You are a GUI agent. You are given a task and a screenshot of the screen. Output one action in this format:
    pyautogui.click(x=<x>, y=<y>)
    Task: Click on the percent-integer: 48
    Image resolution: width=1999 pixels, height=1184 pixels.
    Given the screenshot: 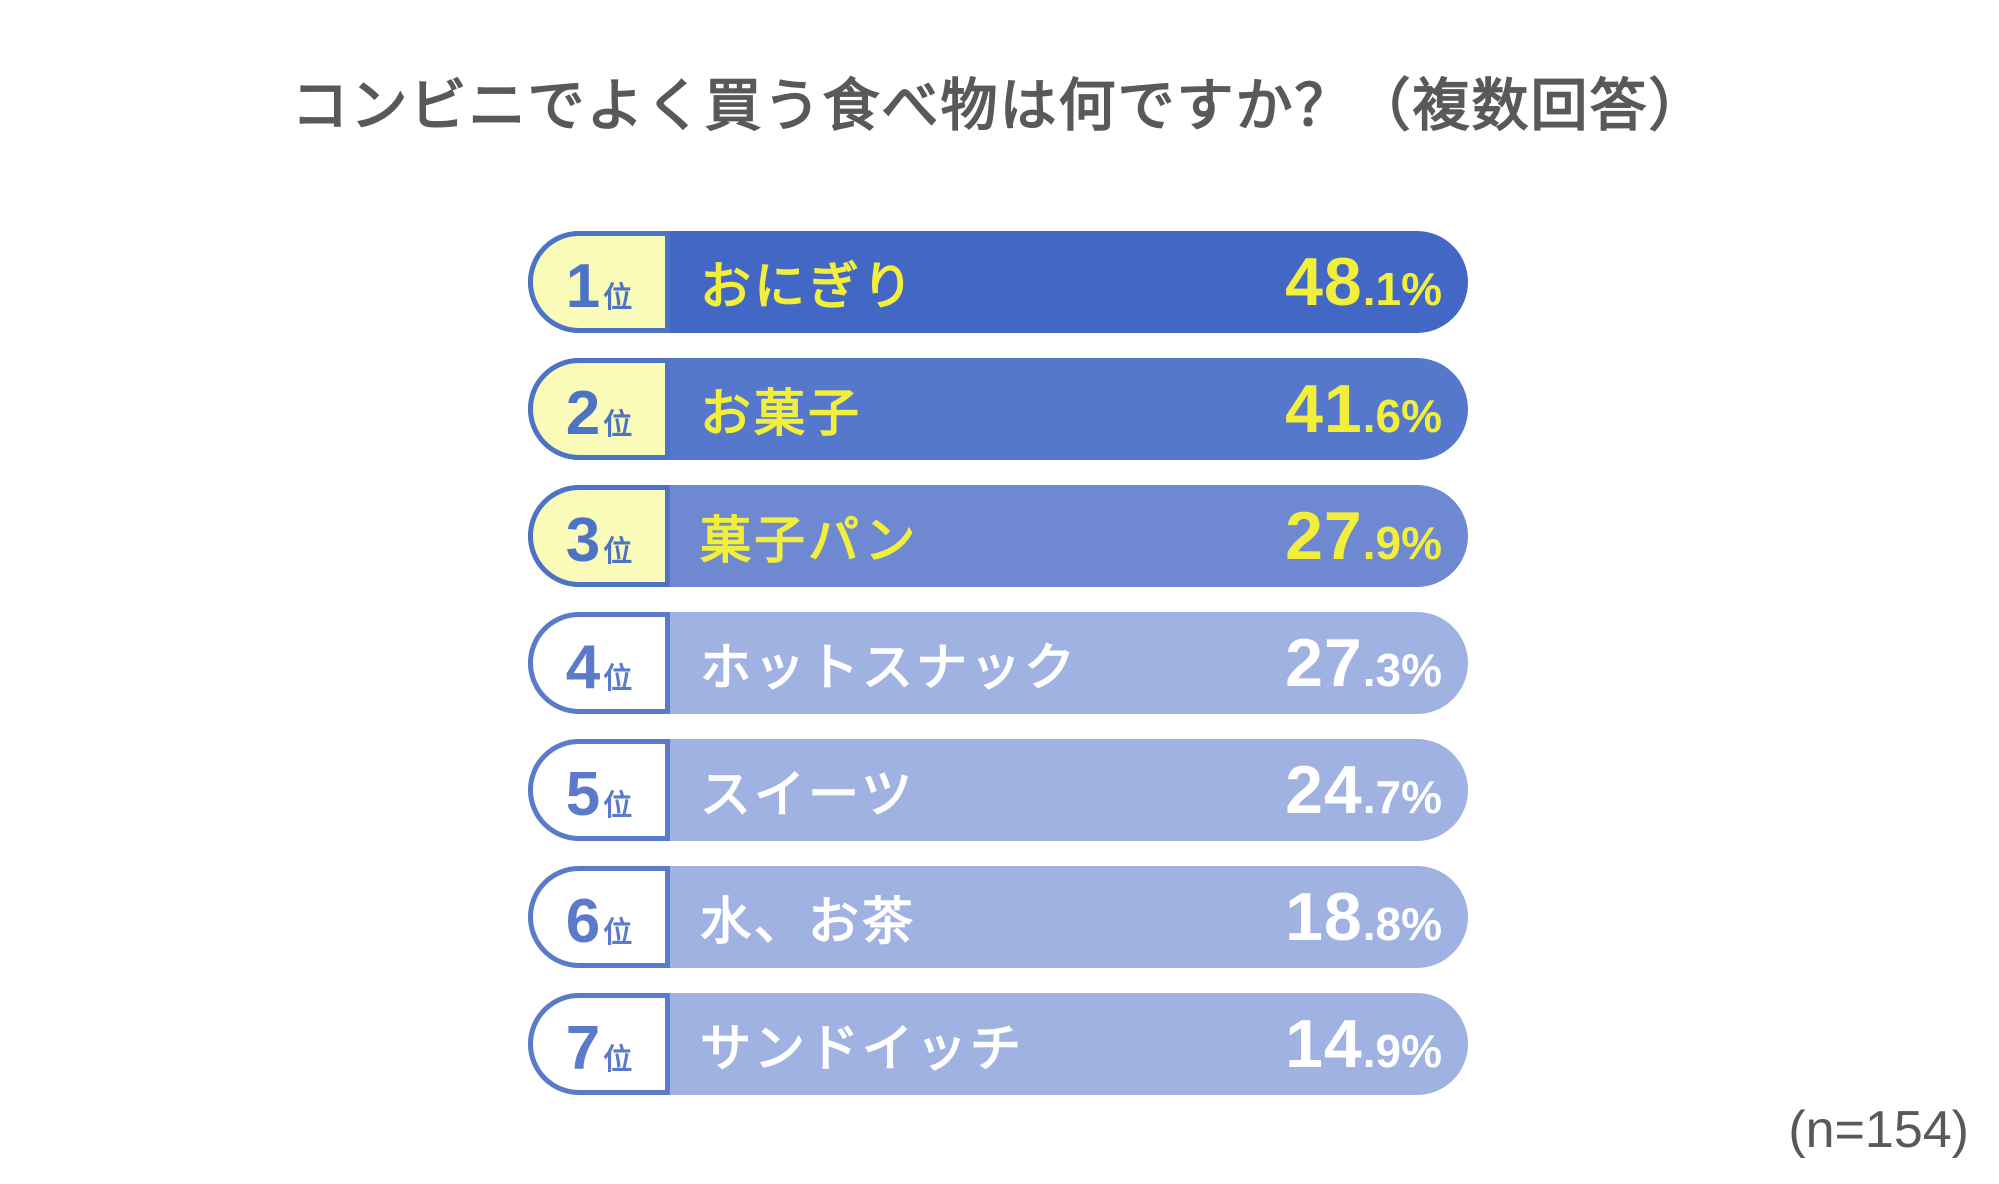 What is the action you would take?
    pyautogui.click(x=1324, y=282)
    